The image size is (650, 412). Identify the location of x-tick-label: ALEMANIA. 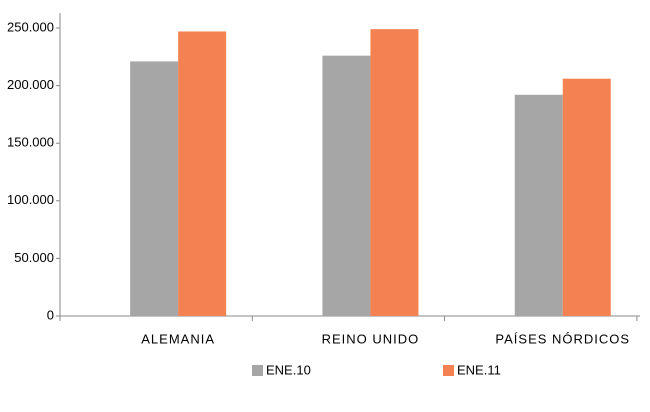
(178, 338).